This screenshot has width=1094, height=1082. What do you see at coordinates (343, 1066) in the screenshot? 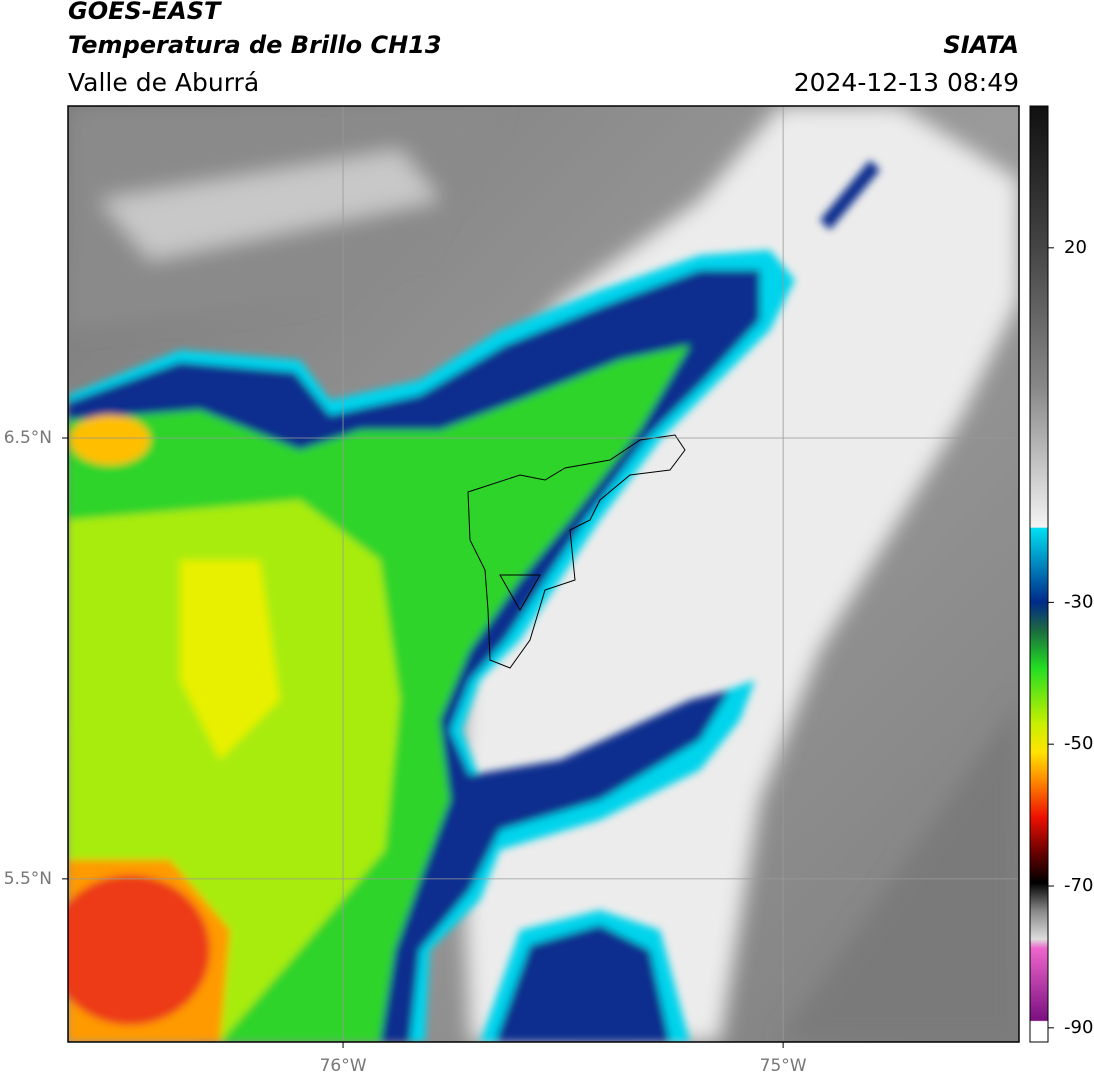
I see `x-tick-label: 76°W` at bounding box center [343, 1066].